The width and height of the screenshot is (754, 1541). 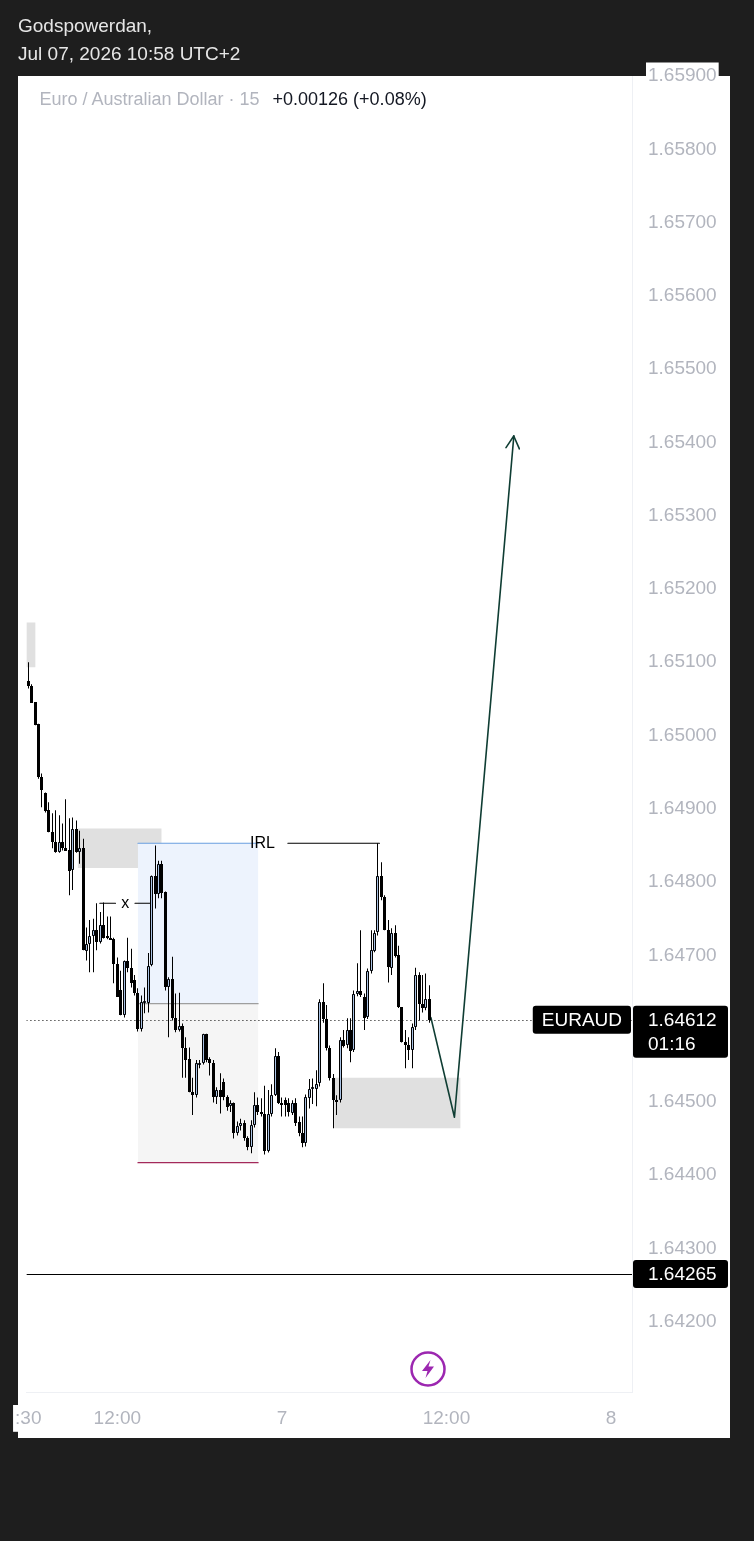 I want to click on text: 1.64612, so click(x=682, y=1019).